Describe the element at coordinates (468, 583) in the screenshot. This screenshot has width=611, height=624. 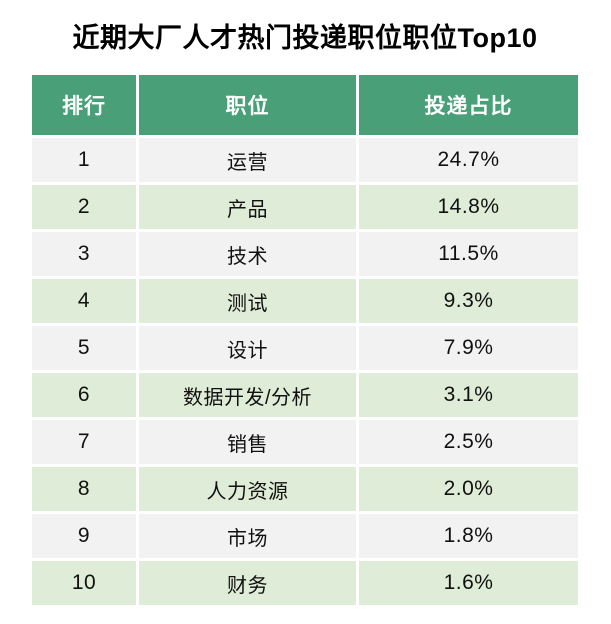
I see `cell-share: 1.6%` at that location.